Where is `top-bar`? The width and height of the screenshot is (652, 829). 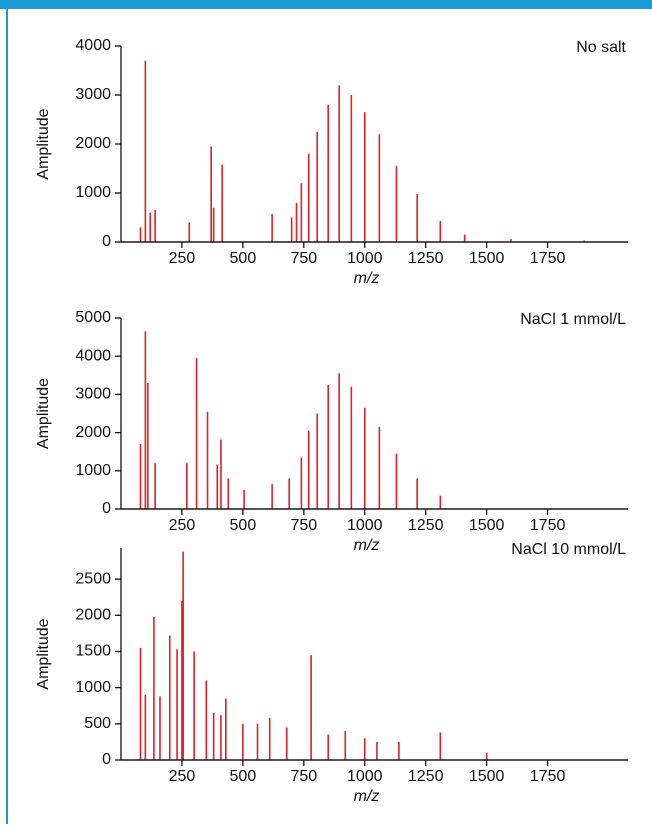 top-bar is located at coordinates (326, 4).